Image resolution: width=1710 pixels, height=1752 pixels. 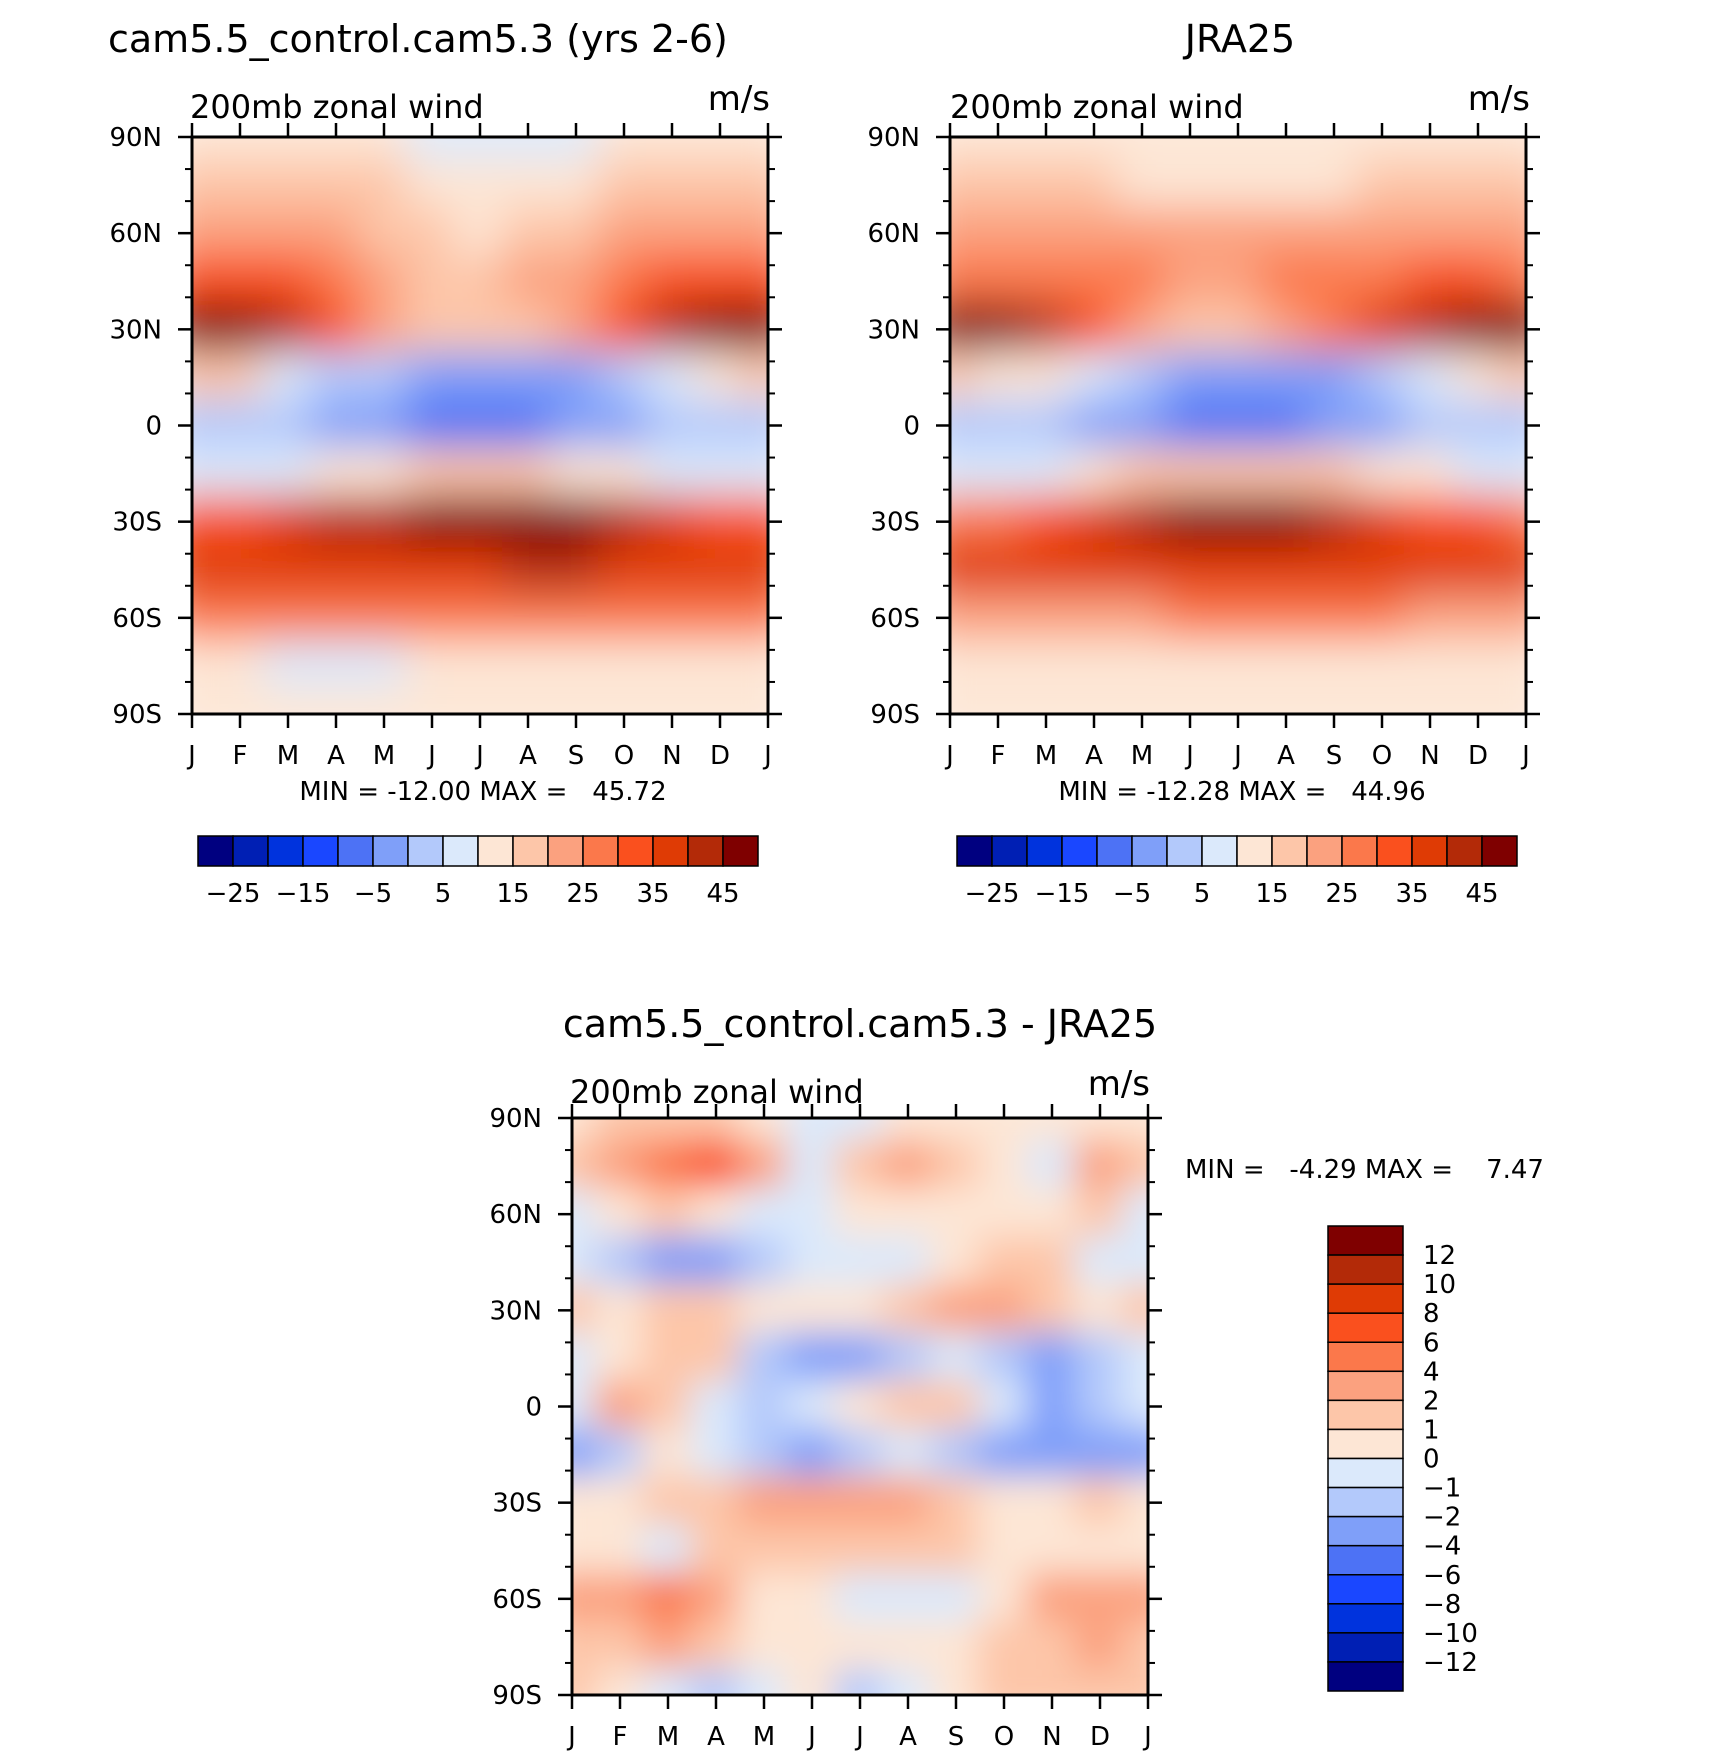 What do you see at coordinates (1431, 1343) in the screenshot?
I see `colorbar-label: 6` at bounding box center [1431, 1343].